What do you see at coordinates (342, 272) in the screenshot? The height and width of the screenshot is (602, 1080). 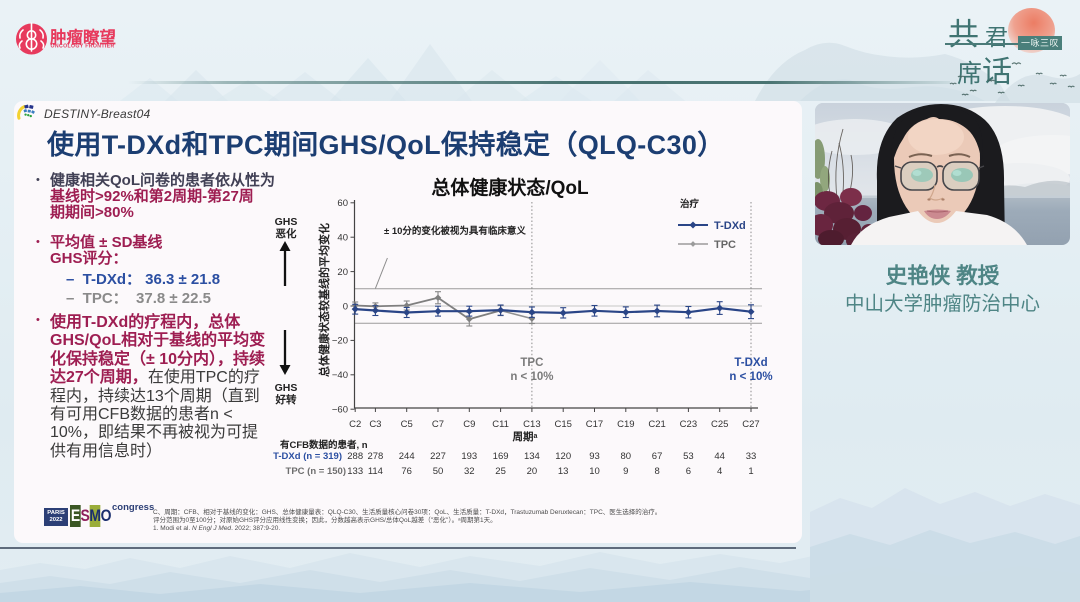 I see `svg-text: 20` at bounding box center [342, 272].